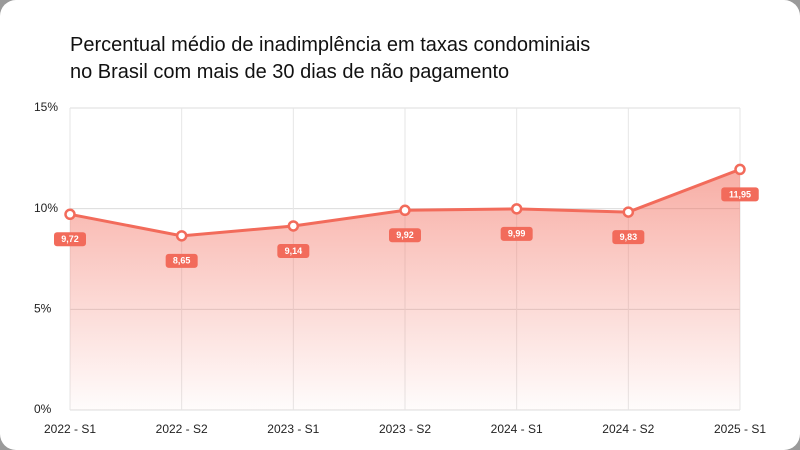  I want to click on x-tick-label: 2022 - S1, so click(70, 429).